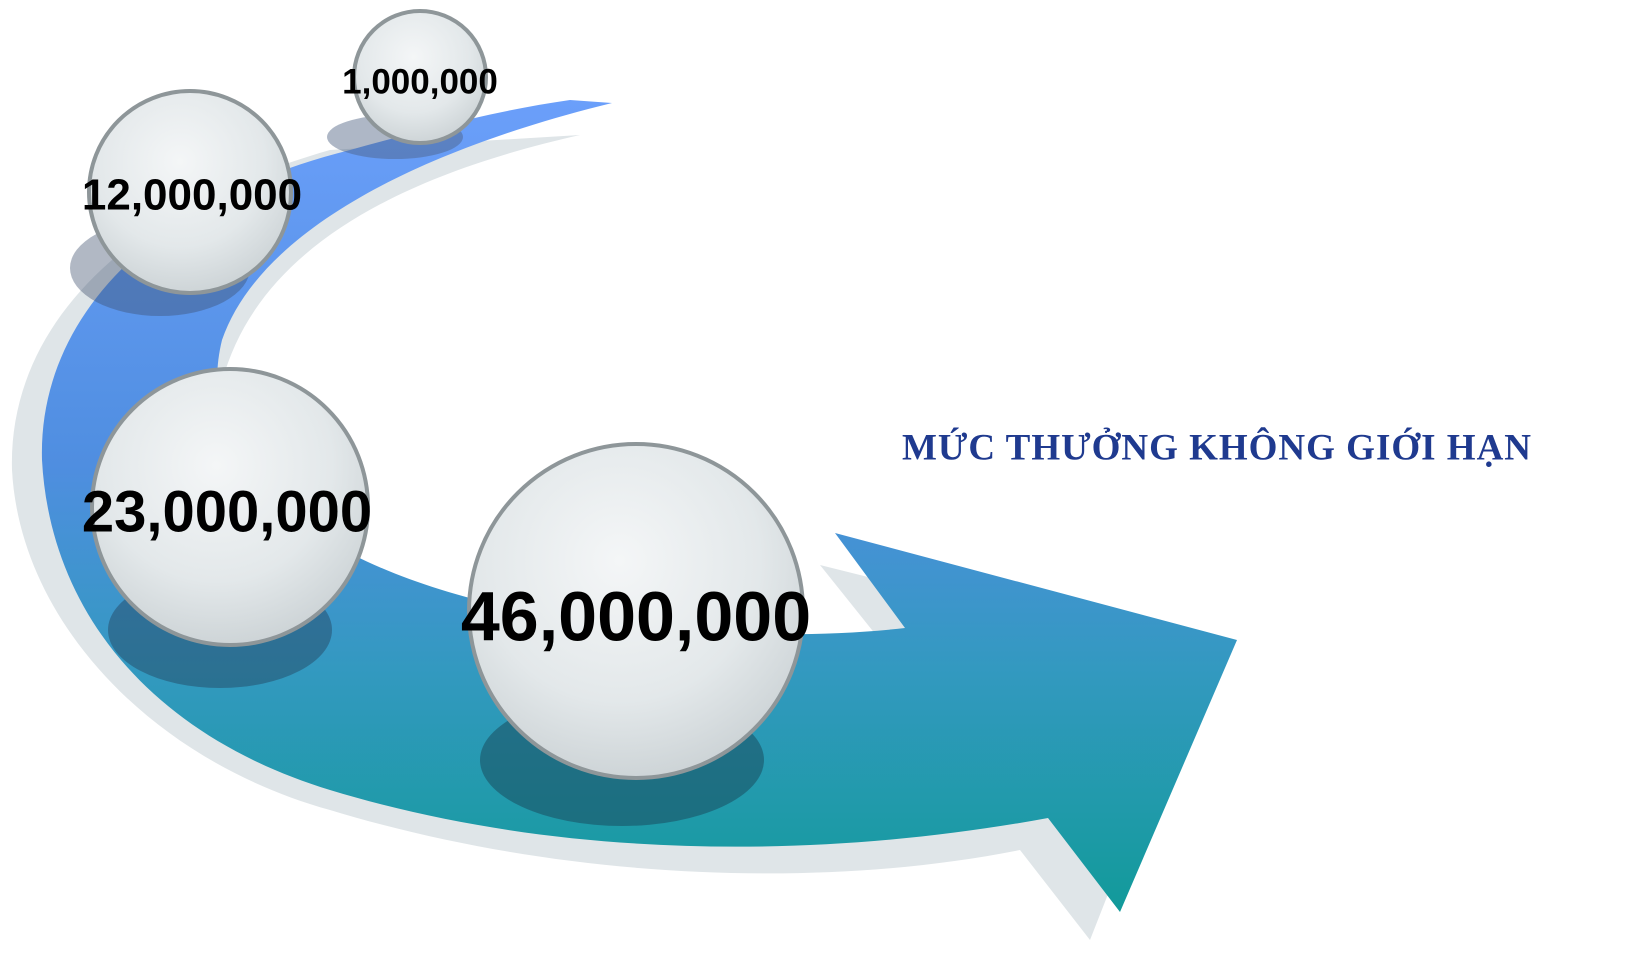 The height and width of the screenshot is (979, 1637). Describe the element at coordinates (636, 616) in the screenshot. I see `bubble-label: 46,000,000` at that location.